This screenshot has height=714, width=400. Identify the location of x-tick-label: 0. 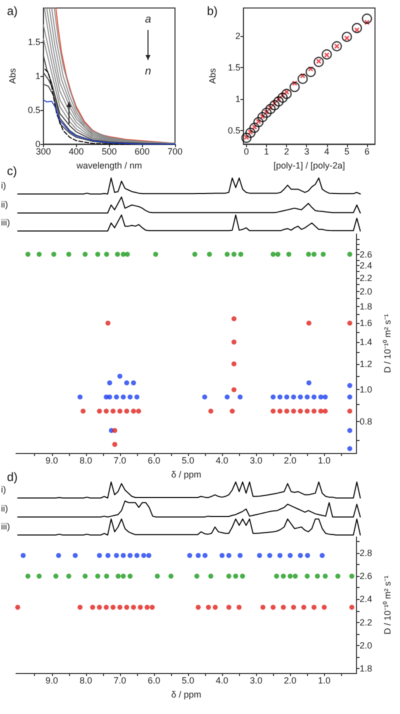
(246, 151).